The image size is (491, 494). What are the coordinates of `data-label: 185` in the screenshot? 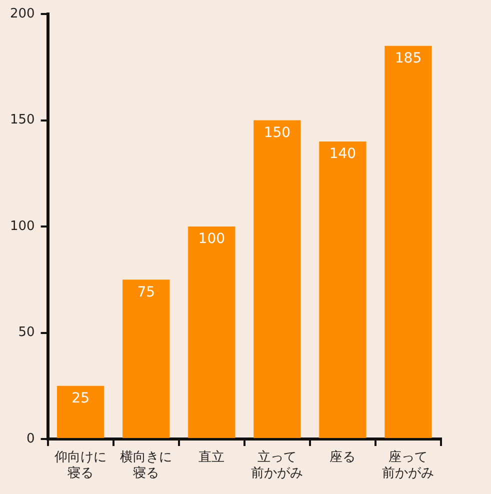 It's located at (408, 58).